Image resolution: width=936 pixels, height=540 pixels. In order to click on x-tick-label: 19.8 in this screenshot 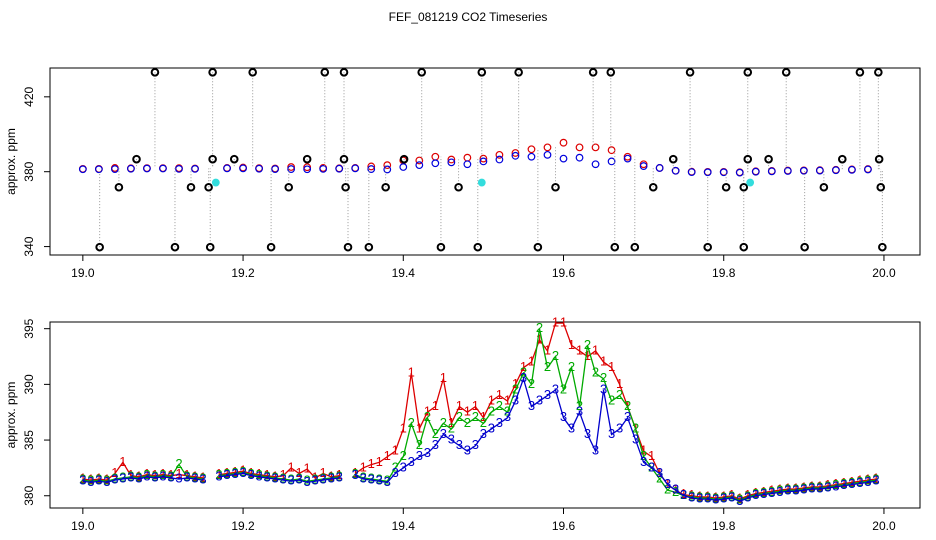, I will do `click(724, 526)`.